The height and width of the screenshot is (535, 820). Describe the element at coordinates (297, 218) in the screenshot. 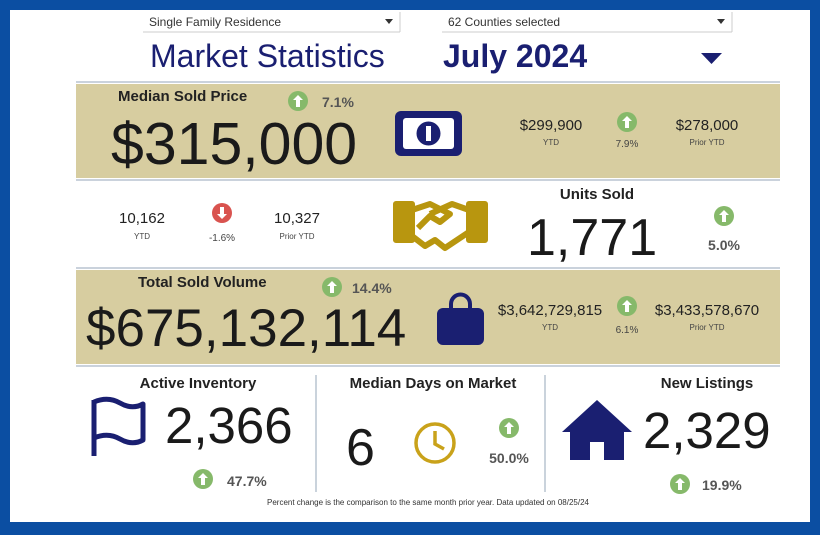

I see `prior-ytd: 10,327` at that location.